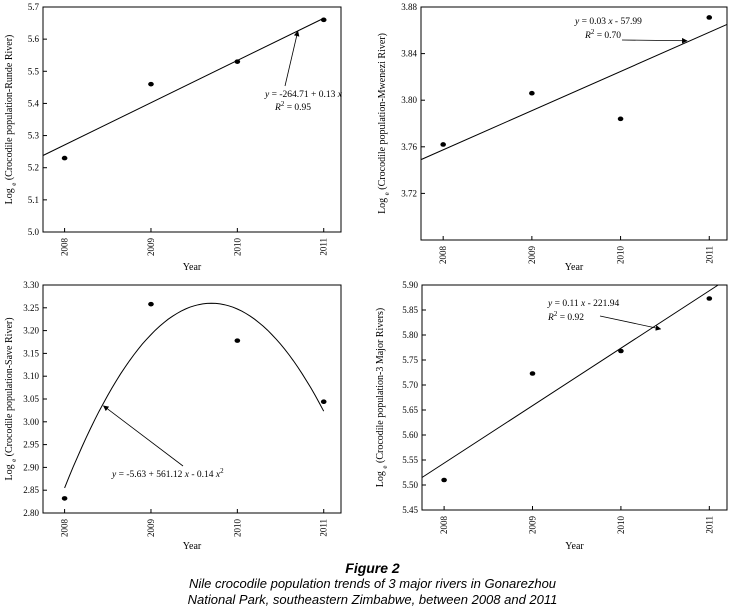  What do you see at coordinates (194, 395) in the screenshot?
I see `regression-curve` at bounding box center [194, 395].